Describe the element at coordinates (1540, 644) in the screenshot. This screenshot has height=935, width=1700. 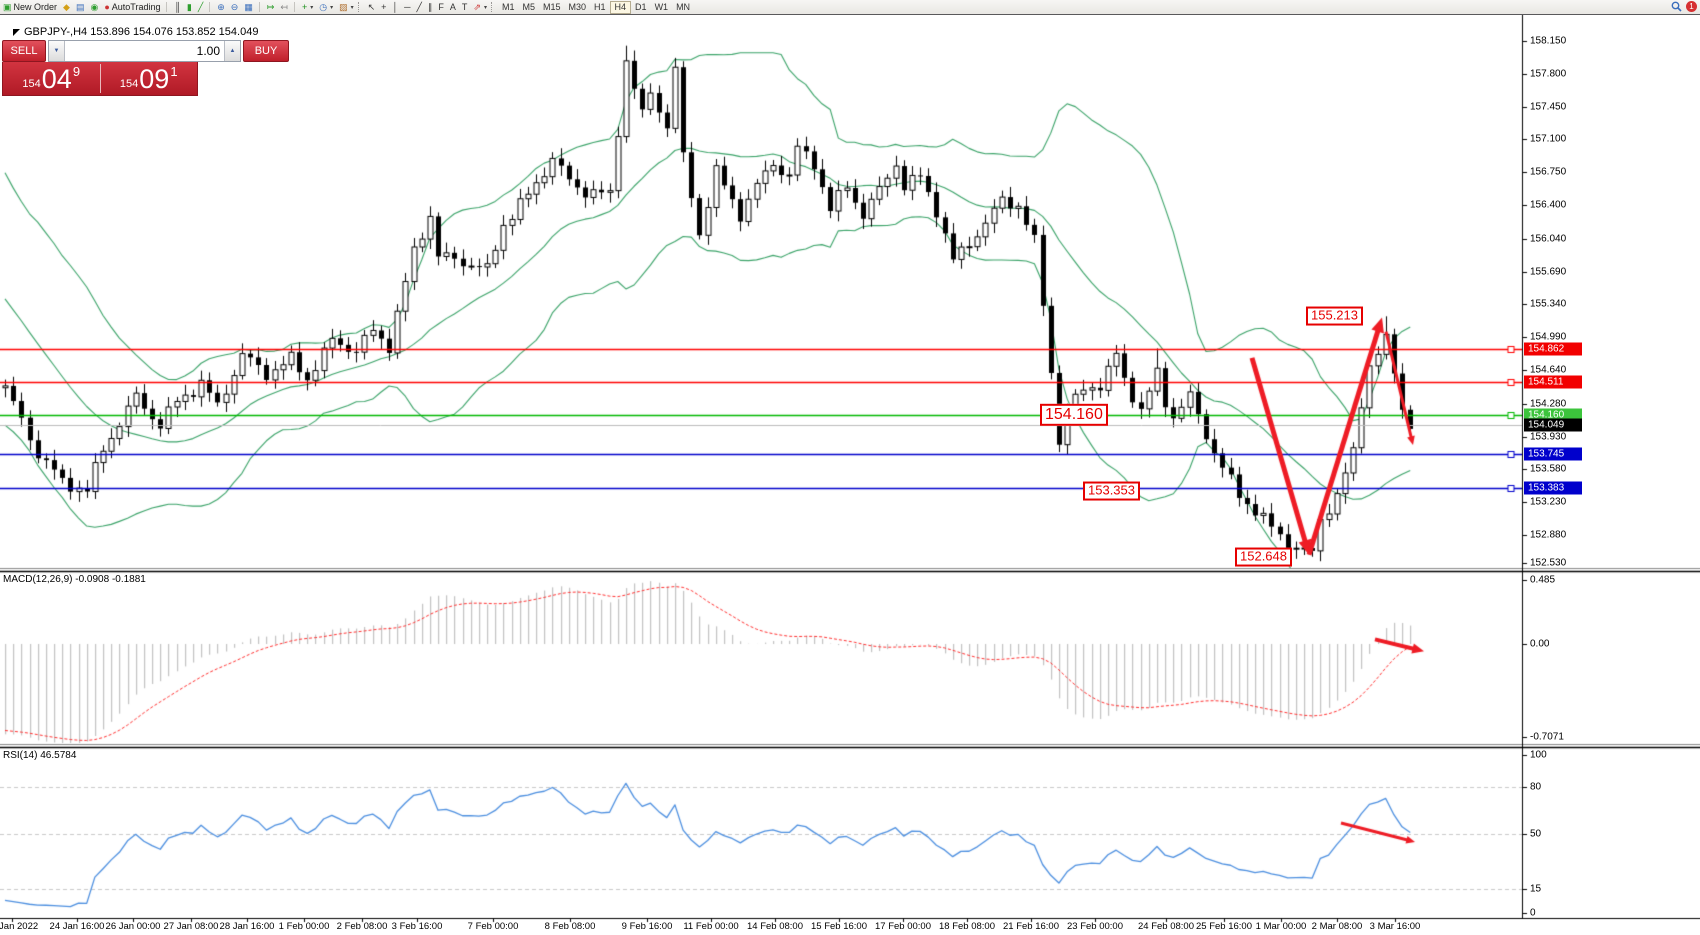
I see `macd-axis-tick: 0.00` at that location.